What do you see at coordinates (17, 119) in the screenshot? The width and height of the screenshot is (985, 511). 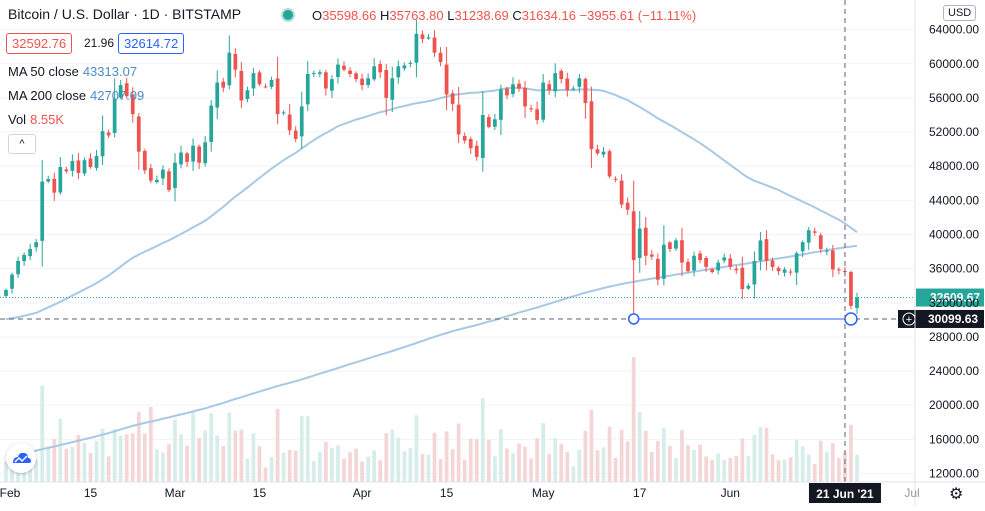 I see `volume-label: Vol` at bounding box center [17, 119].